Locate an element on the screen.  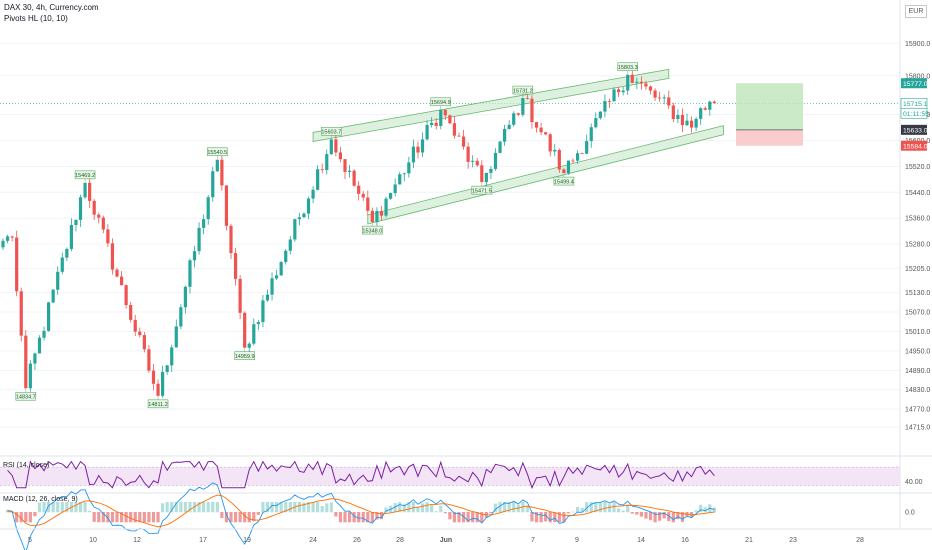
macd-label: MACD (12, 26, close, 9) is located at coordinates (40, 499).